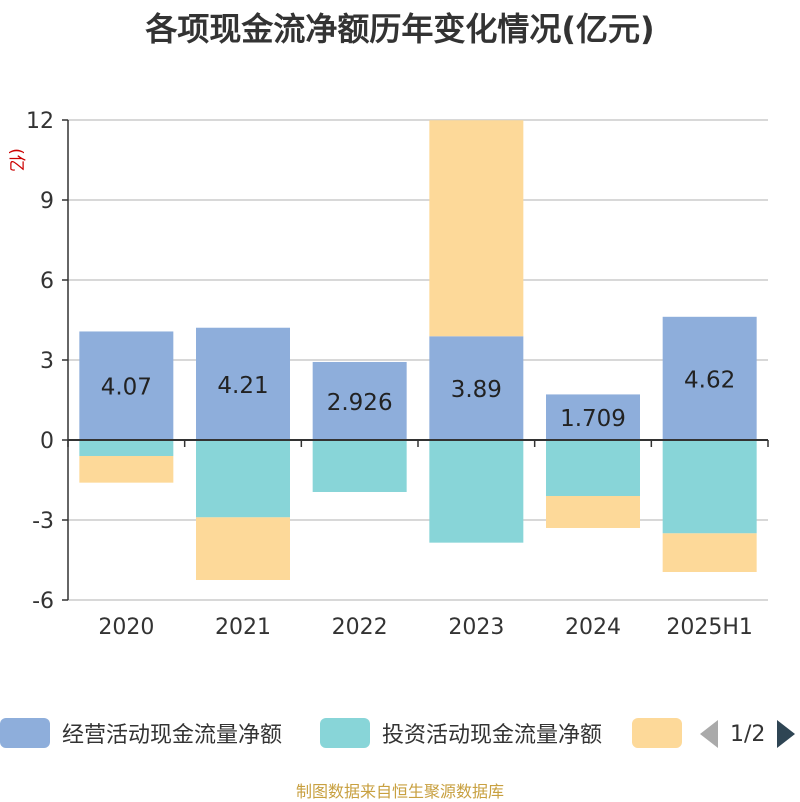 Image resolution: width=800 pixels, height=802 pixels. Describe the element at coordinates (360, 403) in the screenshot. I see `data-label: 2.926` at that location.